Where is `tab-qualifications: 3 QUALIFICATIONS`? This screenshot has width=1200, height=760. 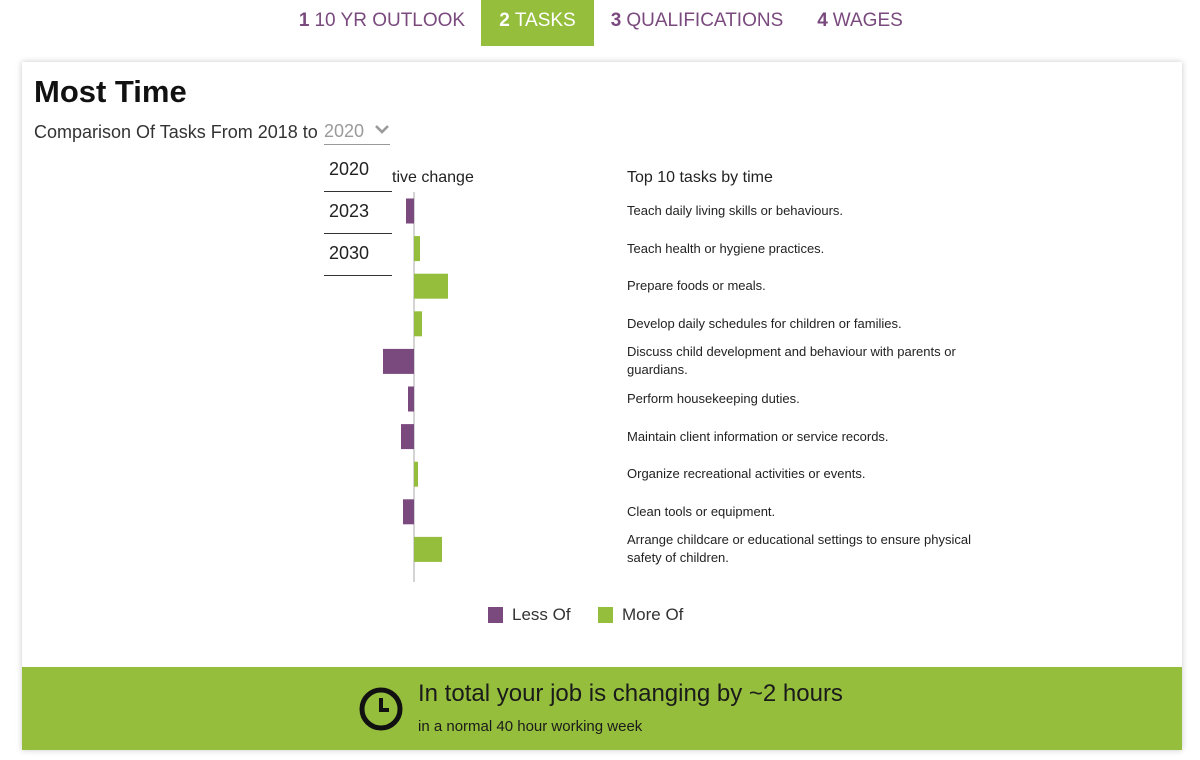
tab-qualifications: 3 QUALIFICATIONS is located at coordinates (697, 23).